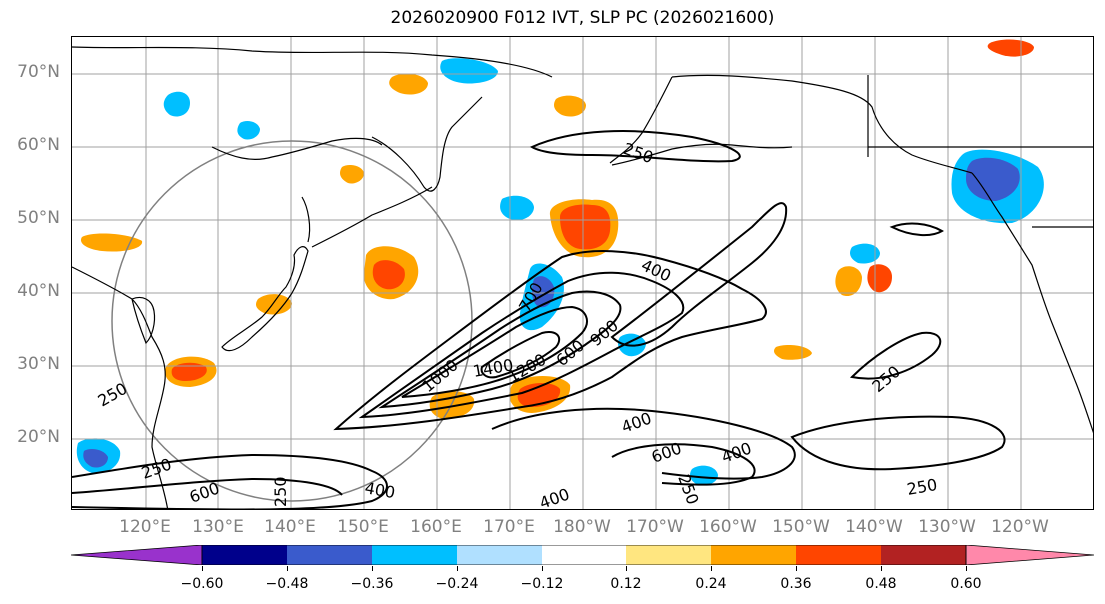 Image resolution: width=1105 pixels, height=604 pixels. I want to click on lat-label-20: 20°N, so click(38, 437).